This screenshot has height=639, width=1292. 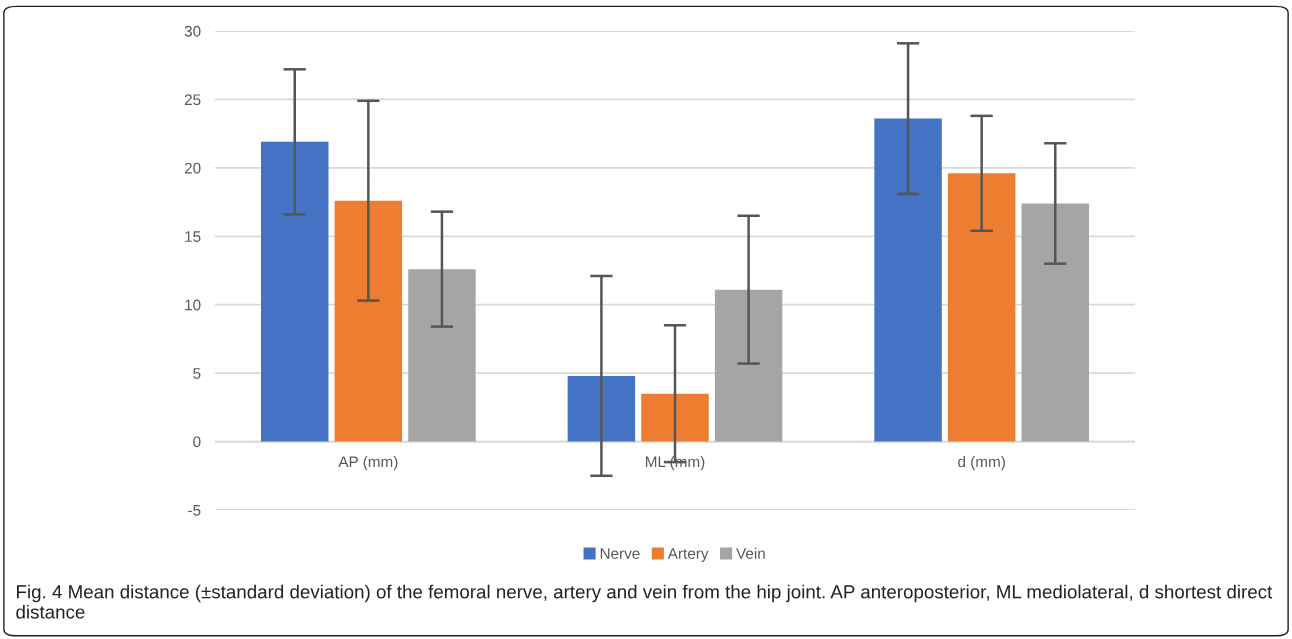 What do you see at coordinates (192, 100) in the screenshot?
I see `y-tick-label: 25` at bounding box center [192, 100].